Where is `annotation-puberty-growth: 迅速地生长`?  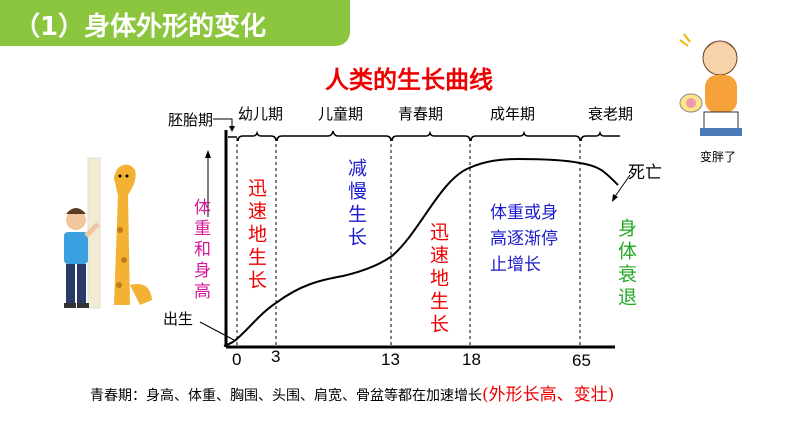
annotation-puberty-growth: 迅速地生长 is located at coordinates (438, 279).